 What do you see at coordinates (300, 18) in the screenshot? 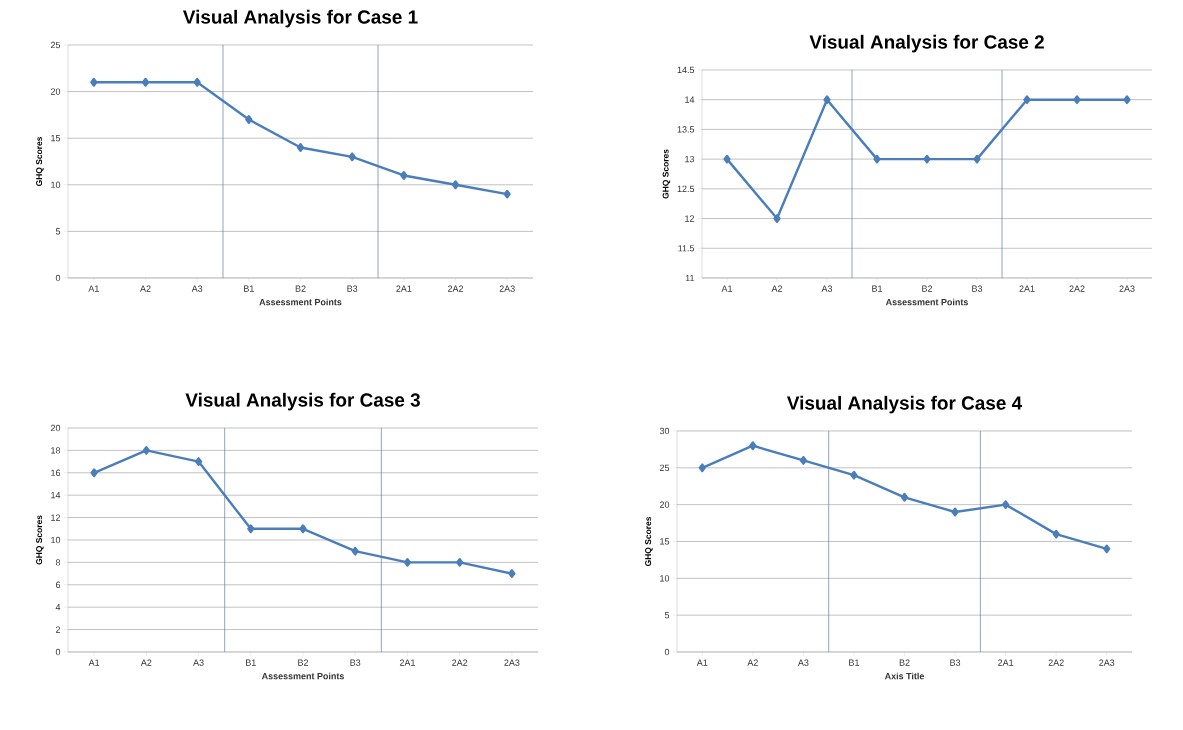
I see `chart-title: Visual Analysis for Case 1` at bounding box center [300, 18].